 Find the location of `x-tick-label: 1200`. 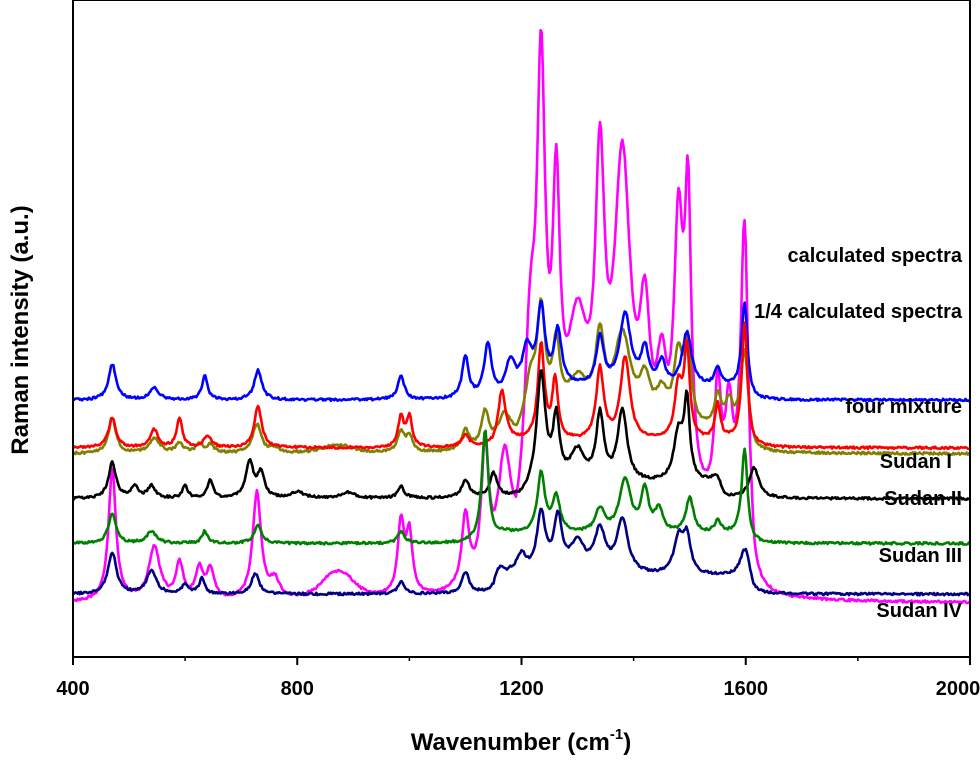

x-tick-label: 1200 is located at coordinates (521, 689).